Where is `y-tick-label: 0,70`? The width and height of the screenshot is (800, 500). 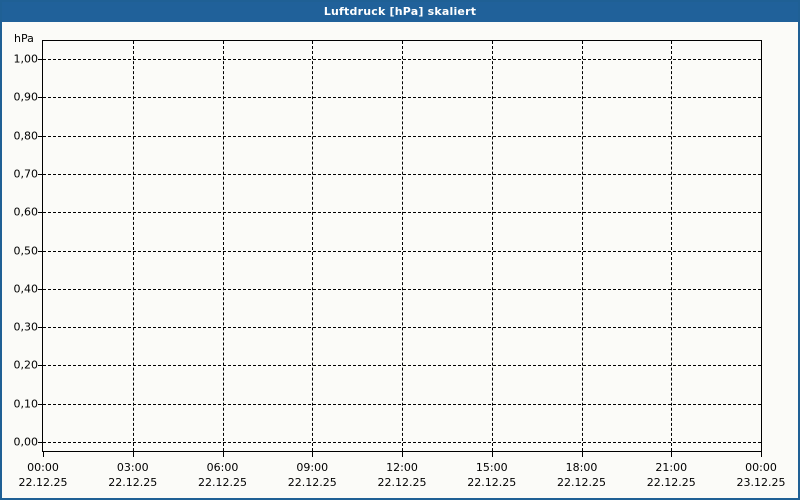 y-tick-label: 0,70 is located at coordinates (26, 174).